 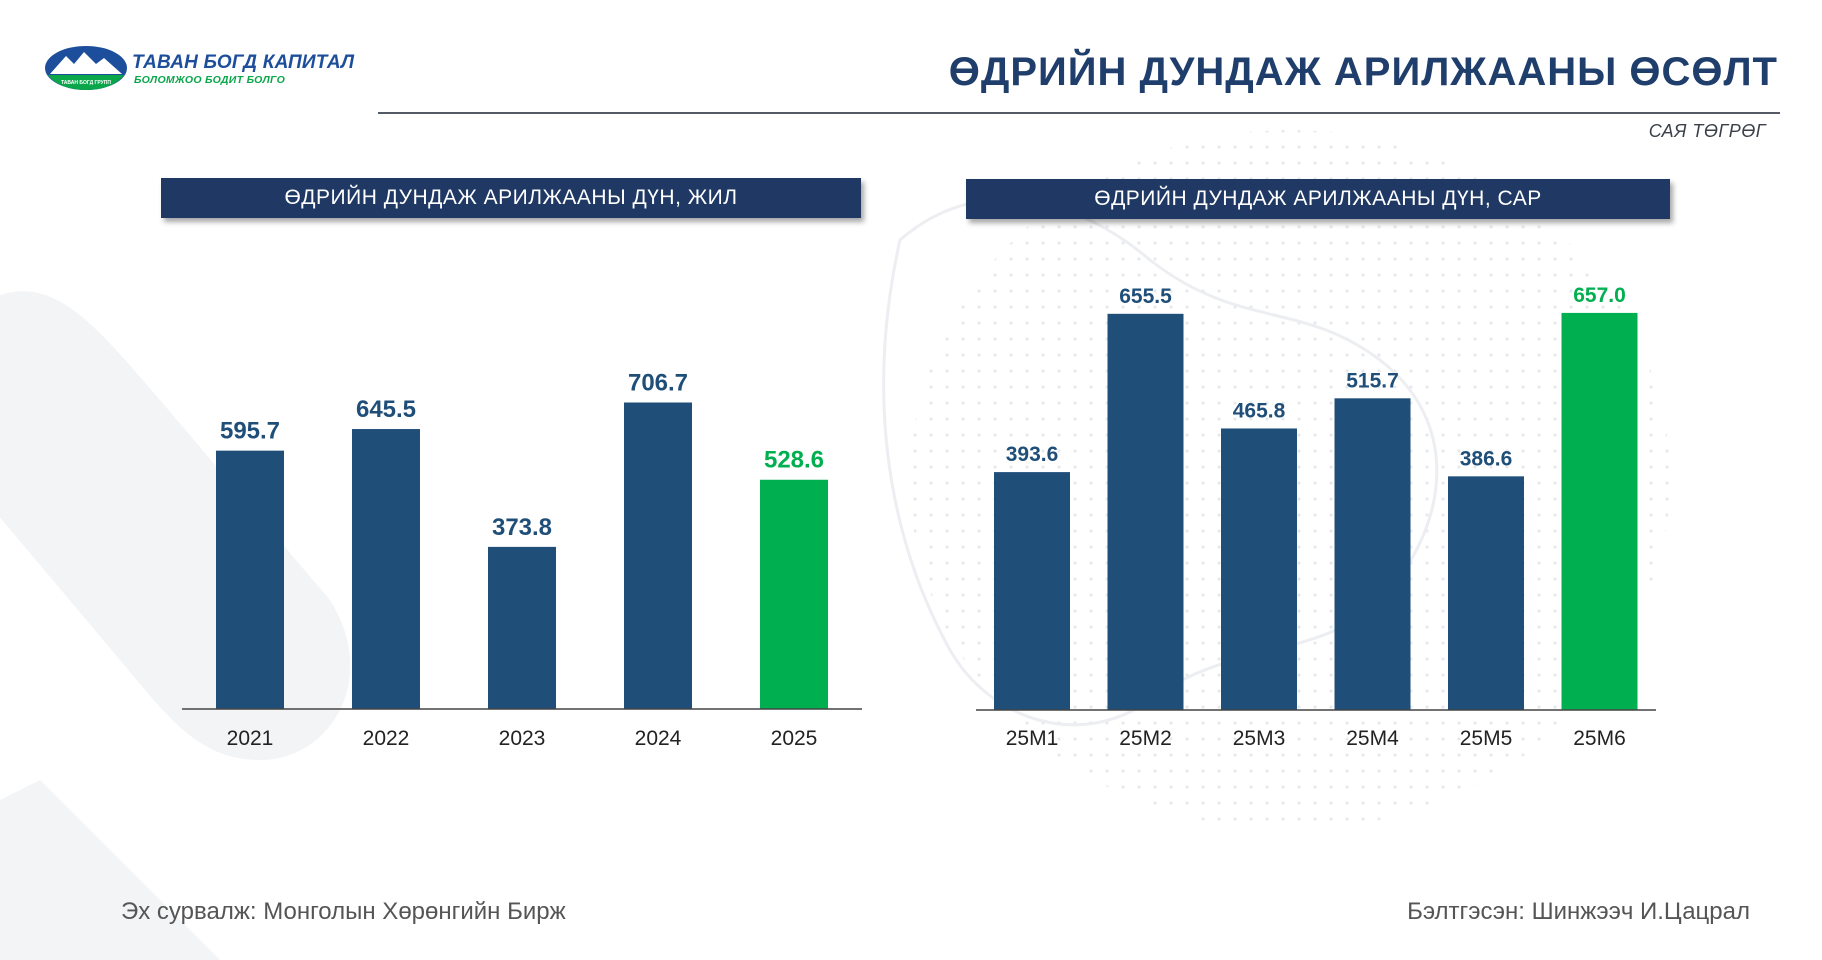 I want to click on yearly-tick-label-2025: 2025, so click(x=794, y=738).